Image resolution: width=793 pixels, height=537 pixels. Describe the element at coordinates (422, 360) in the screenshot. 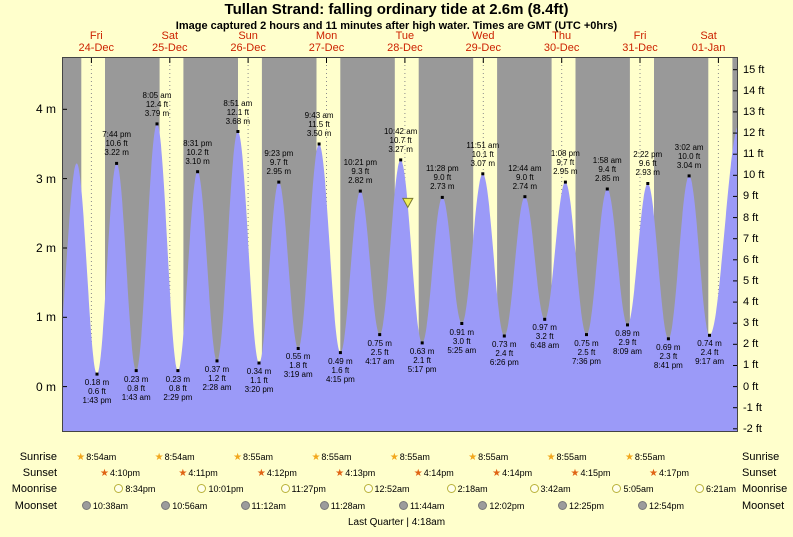

I see `low-tide-annotation: 0.63 m 2.1 ft 5:17 pm` at that location.